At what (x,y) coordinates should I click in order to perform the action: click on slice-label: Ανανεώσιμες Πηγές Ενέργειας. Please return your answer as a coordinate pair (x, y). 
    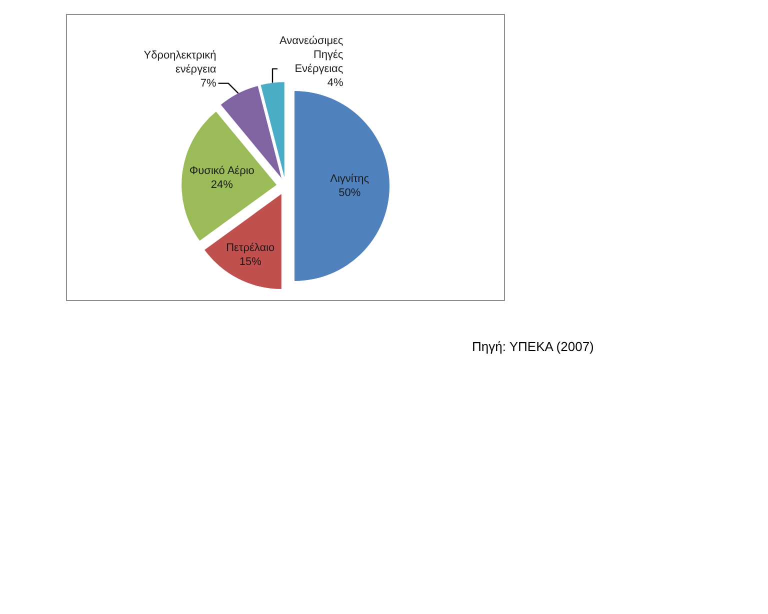
    Looking at the image, I should click on (311, 54).